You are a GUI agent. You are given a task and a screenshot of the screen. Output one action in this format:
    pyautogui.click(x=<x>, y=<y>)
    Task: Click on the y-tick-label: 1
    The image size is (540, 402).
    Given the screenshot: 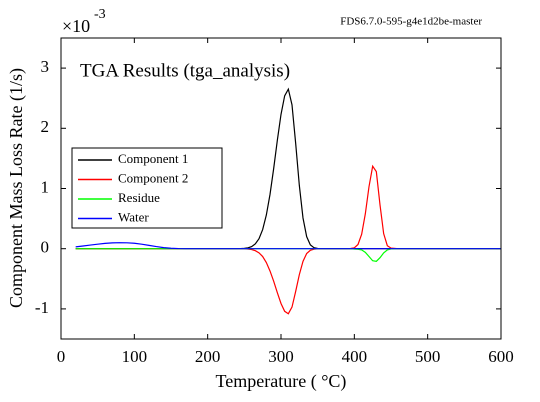 What is the action you would take?
    pyautogui.click(x=45, y=186)
    